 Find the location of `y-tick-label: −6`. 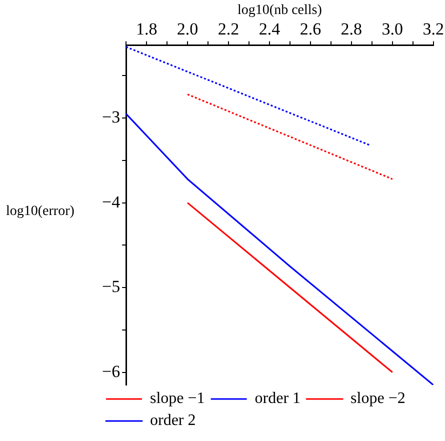

y-tick-label: −6 is located at coordinates (111, 371).